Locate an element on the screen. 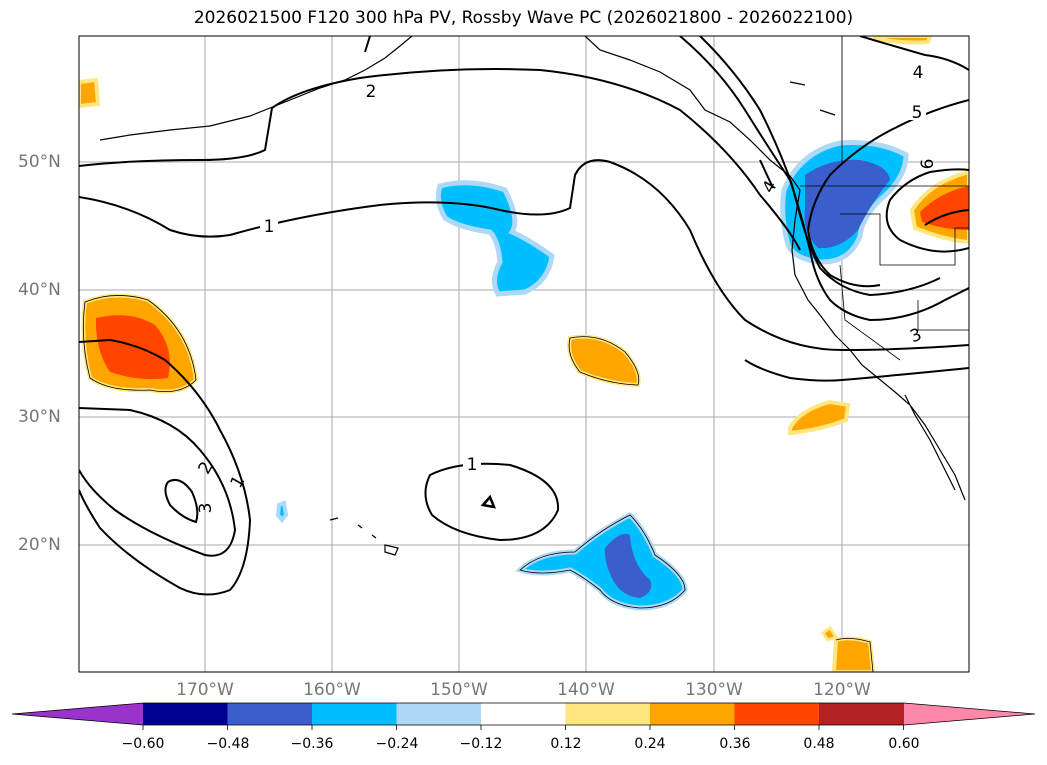  lon-label: 140°W is located at coordinates (586, 690).